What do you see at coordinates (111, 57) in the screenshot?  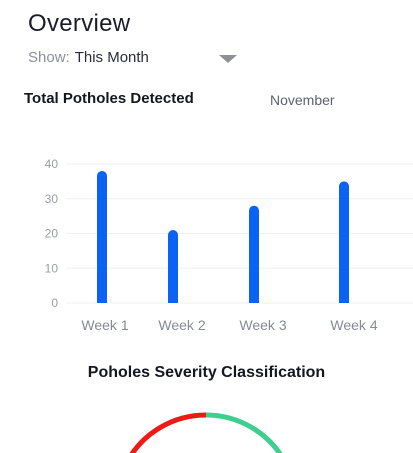 I see `period-filter-value: This Month` at bounding box center [111, 57].